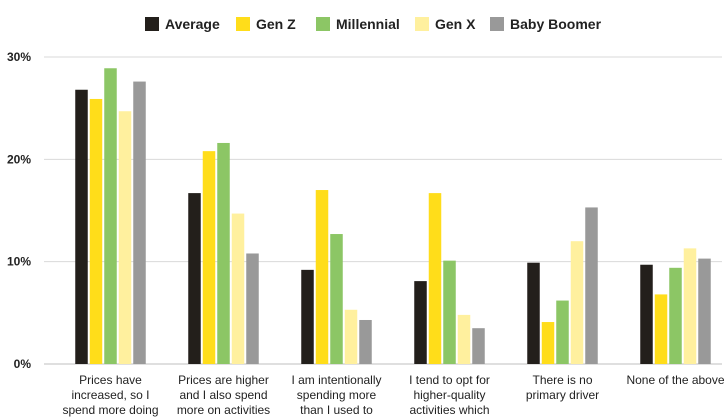 This screenshot has width=725, height=419. Describe the element at coordinates (556, 24) in the screenshot. I see `legend-label: Baby Boomer` at that location.